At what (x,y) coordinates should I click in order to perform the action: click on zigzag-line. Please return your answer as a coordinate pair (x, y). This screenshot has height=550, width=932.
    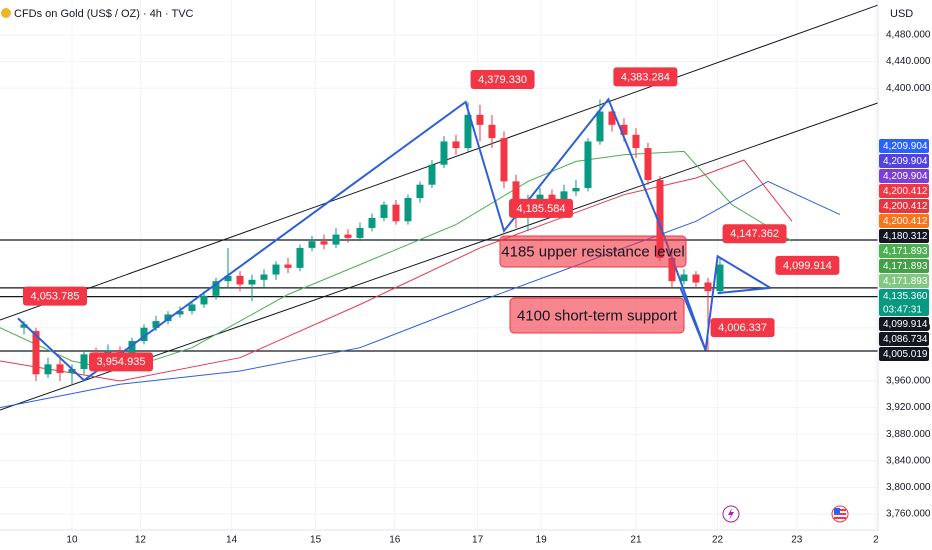
    Looking at the image, I should click on (744, 290).